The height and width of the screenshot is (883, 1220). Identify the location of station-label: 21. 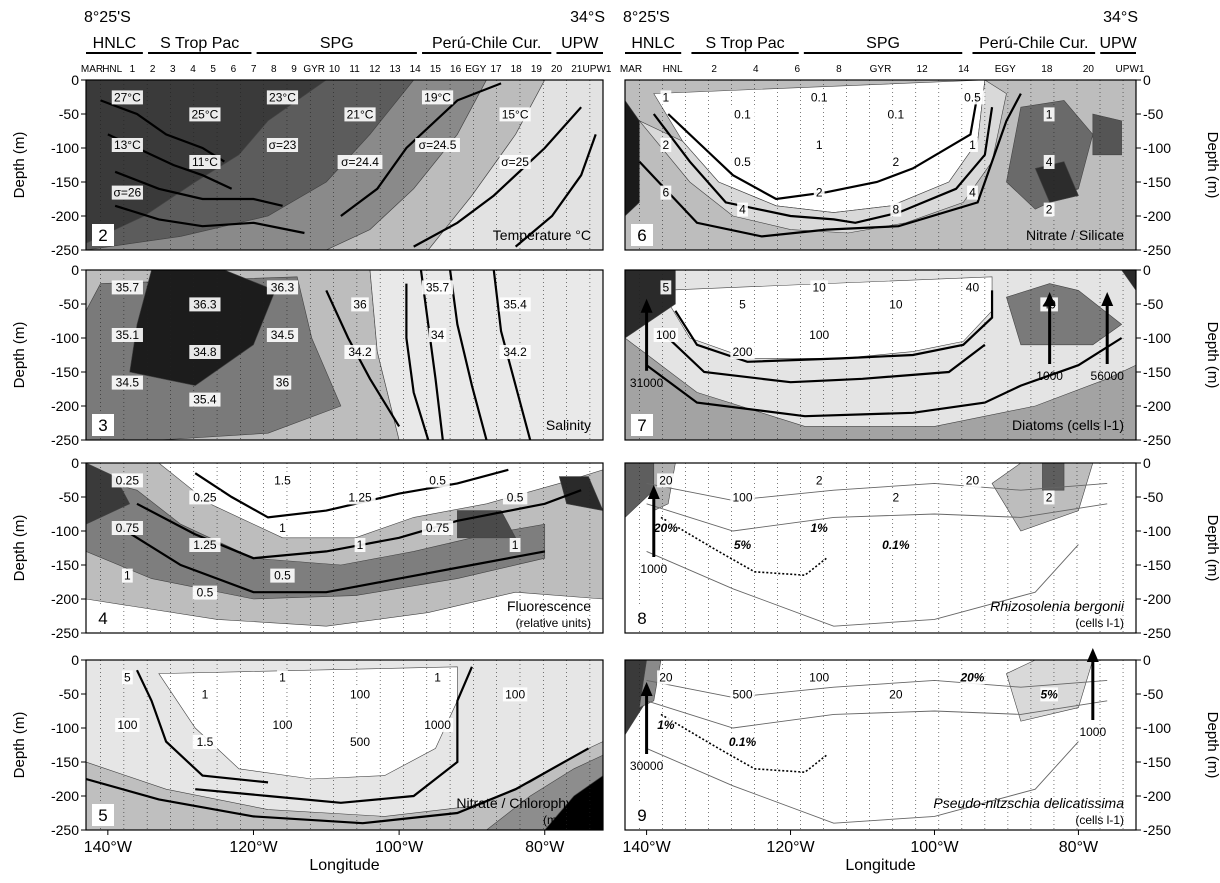
(577, 69).